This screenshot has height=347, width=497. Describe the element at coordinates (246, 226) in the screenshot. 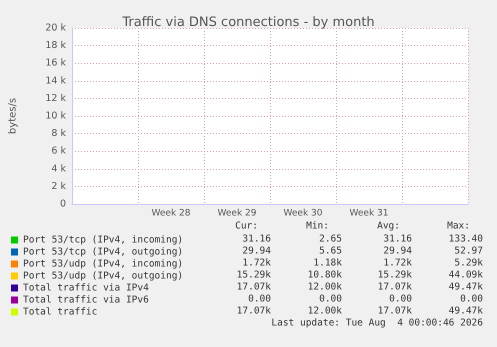

I see `text: Cur:` at that location.